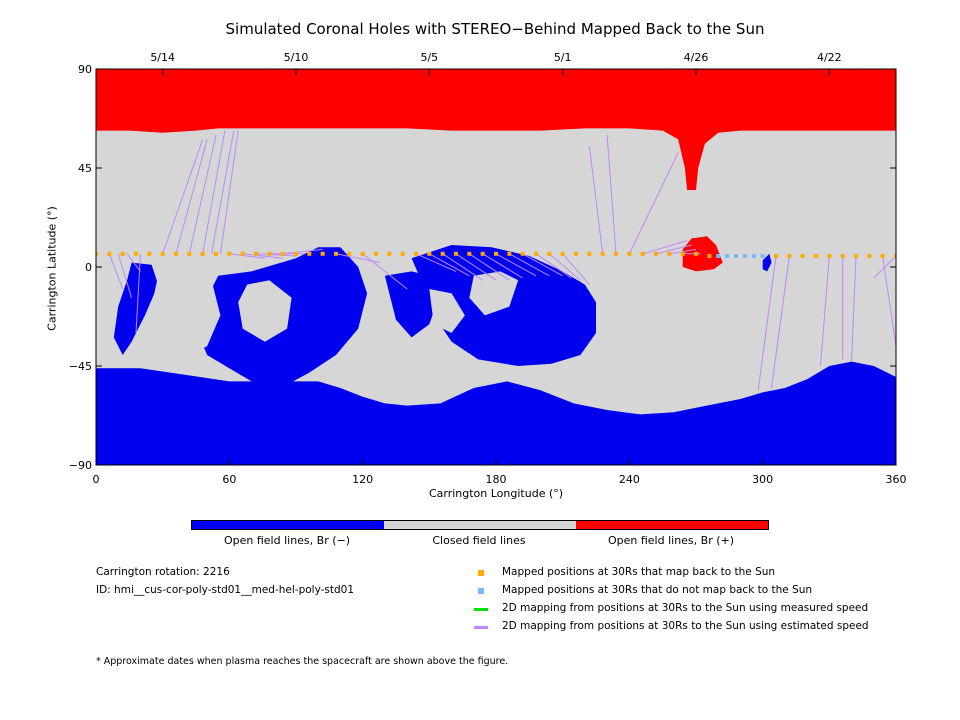 This screenshot has height=720, width=960. I want to click on y-tick-label: 0, so click(88, 267).